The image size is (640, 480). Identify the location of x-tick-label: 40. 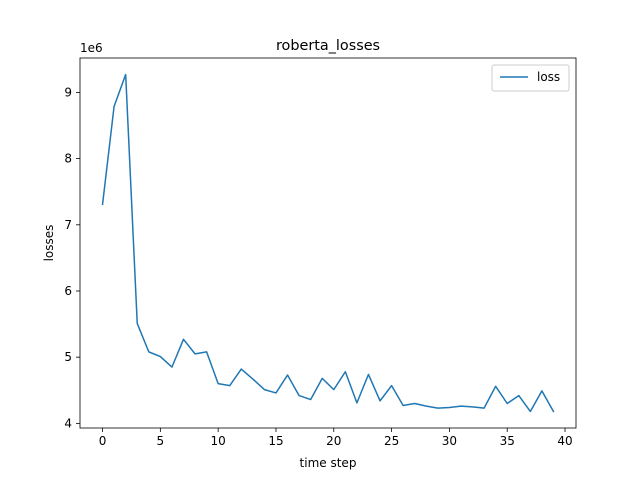
(564, 441).